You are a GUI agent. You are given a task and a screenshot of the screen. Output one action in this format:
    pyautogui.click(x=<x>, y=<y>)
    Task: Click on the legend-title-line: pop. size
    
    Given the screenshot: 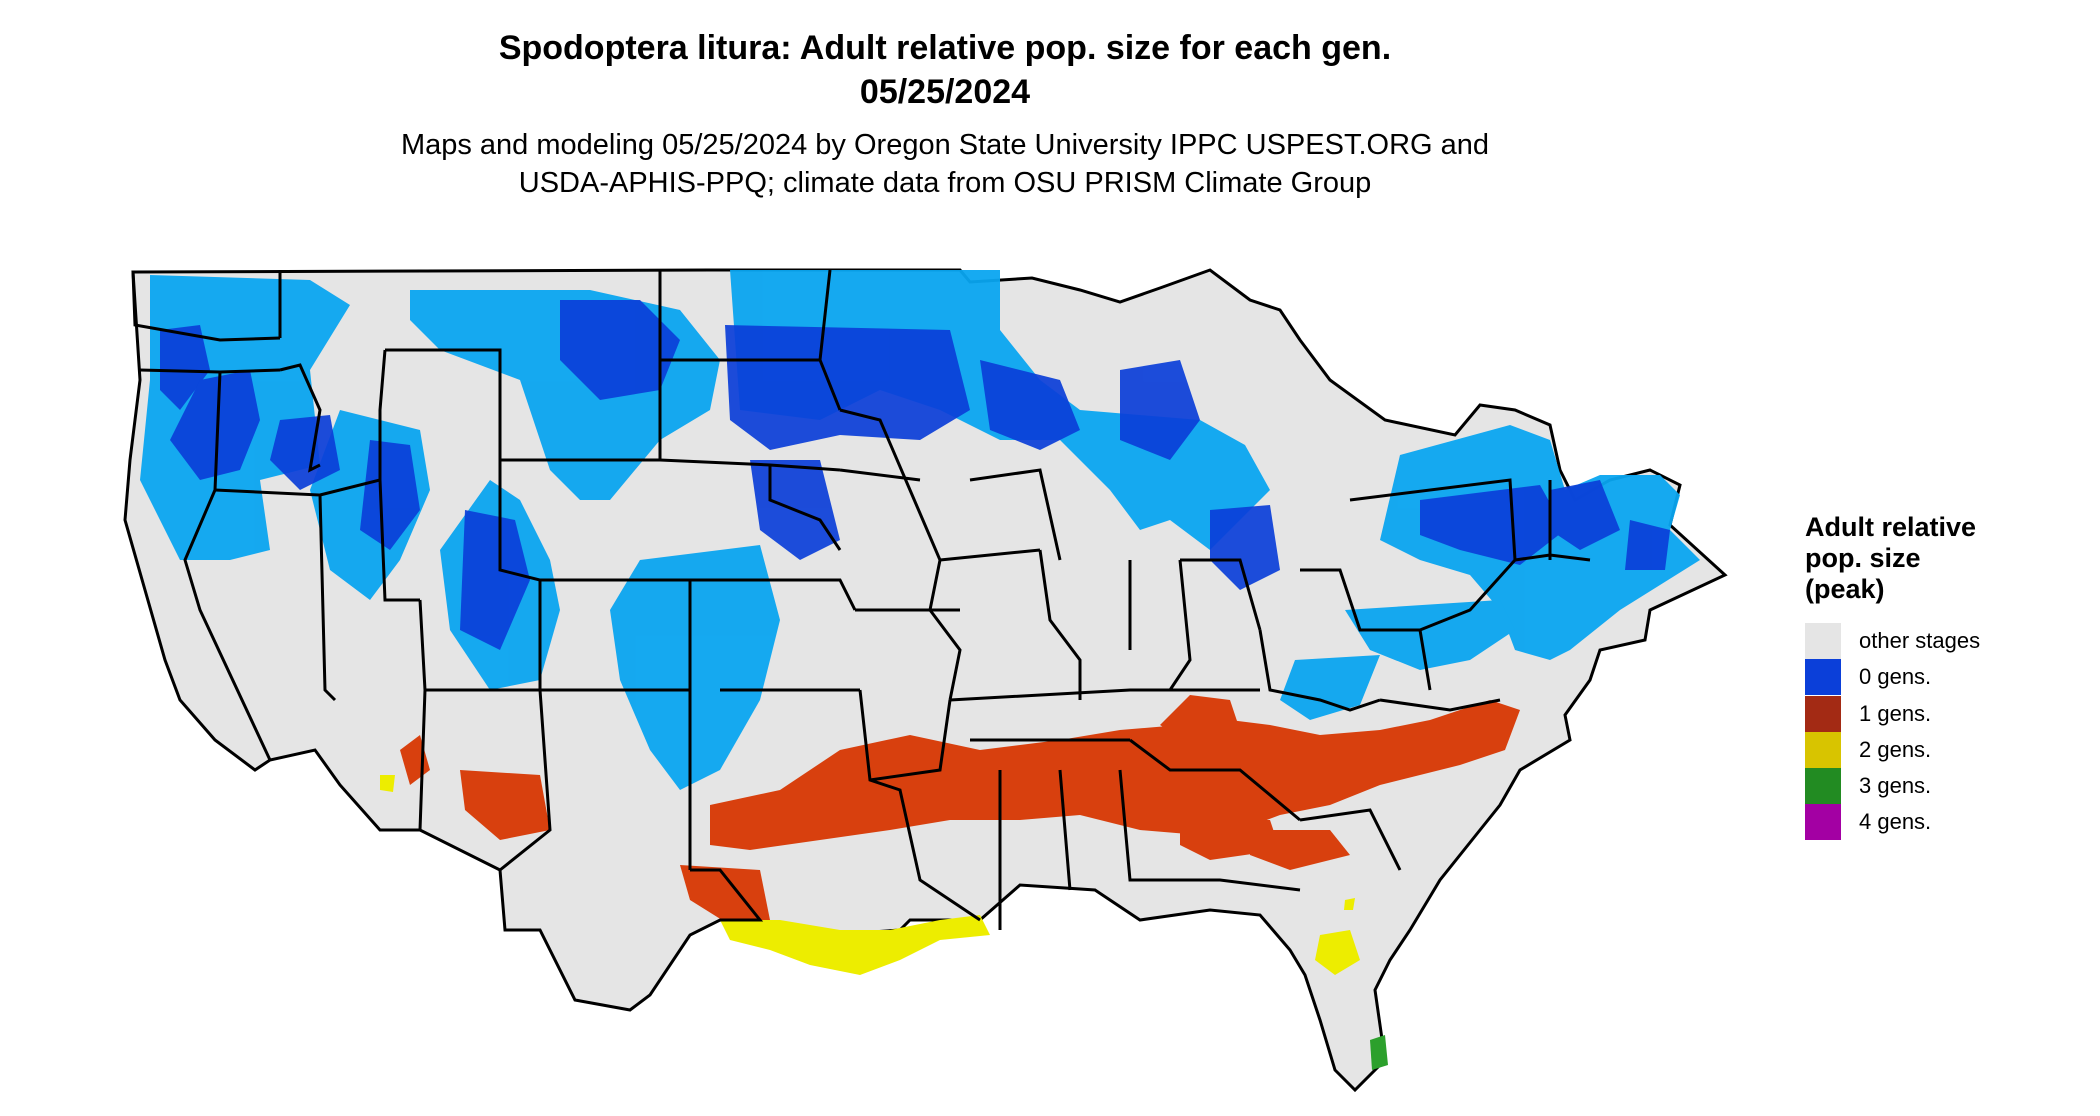 What is the action you would take?
    pyautogui.click(x=1863, y=558)
    